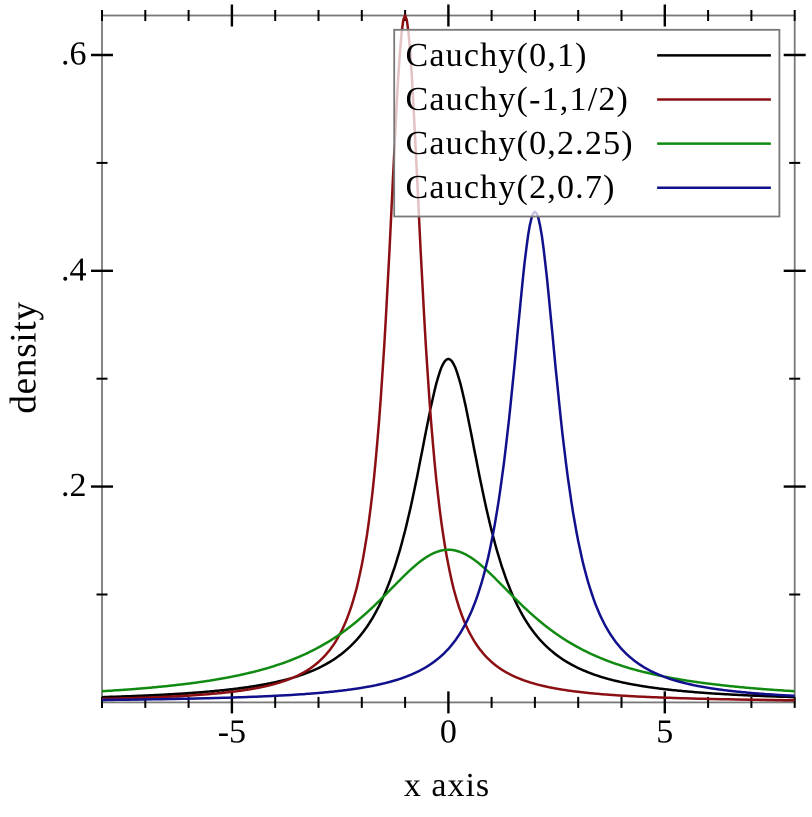  I want to click on svg-text: -5, so click(232, 732).